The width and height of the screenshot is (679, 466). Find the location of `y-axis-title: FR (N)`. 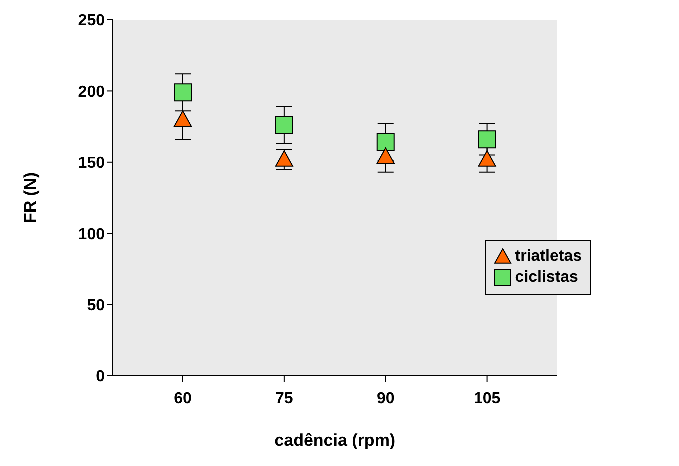

y-axis-title: FR (N) is located at coordinates (30, 198).